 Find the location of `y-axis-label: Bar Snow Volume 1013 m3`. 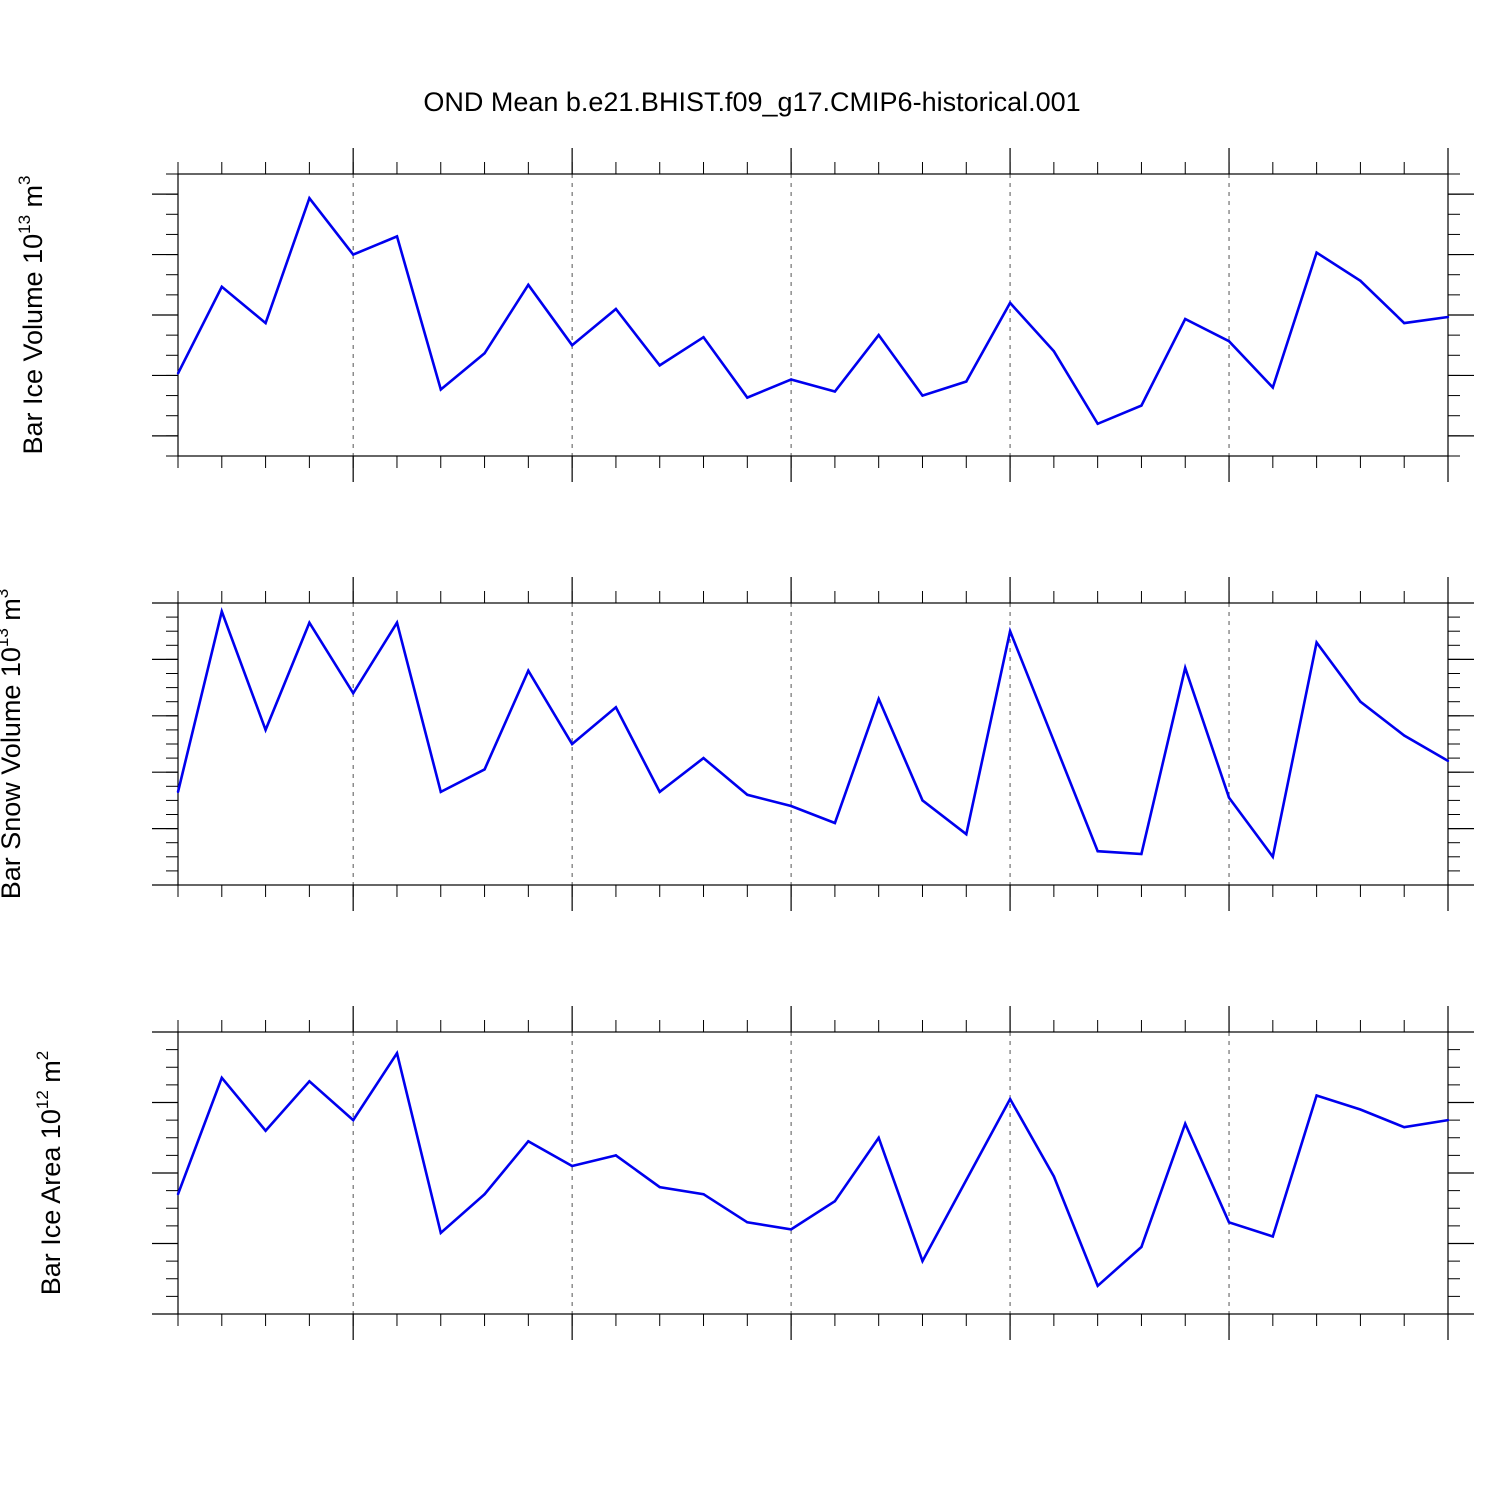

y-axis-label: Bar Snow Volume 1013 m3 is located at coordinates (13, 744).